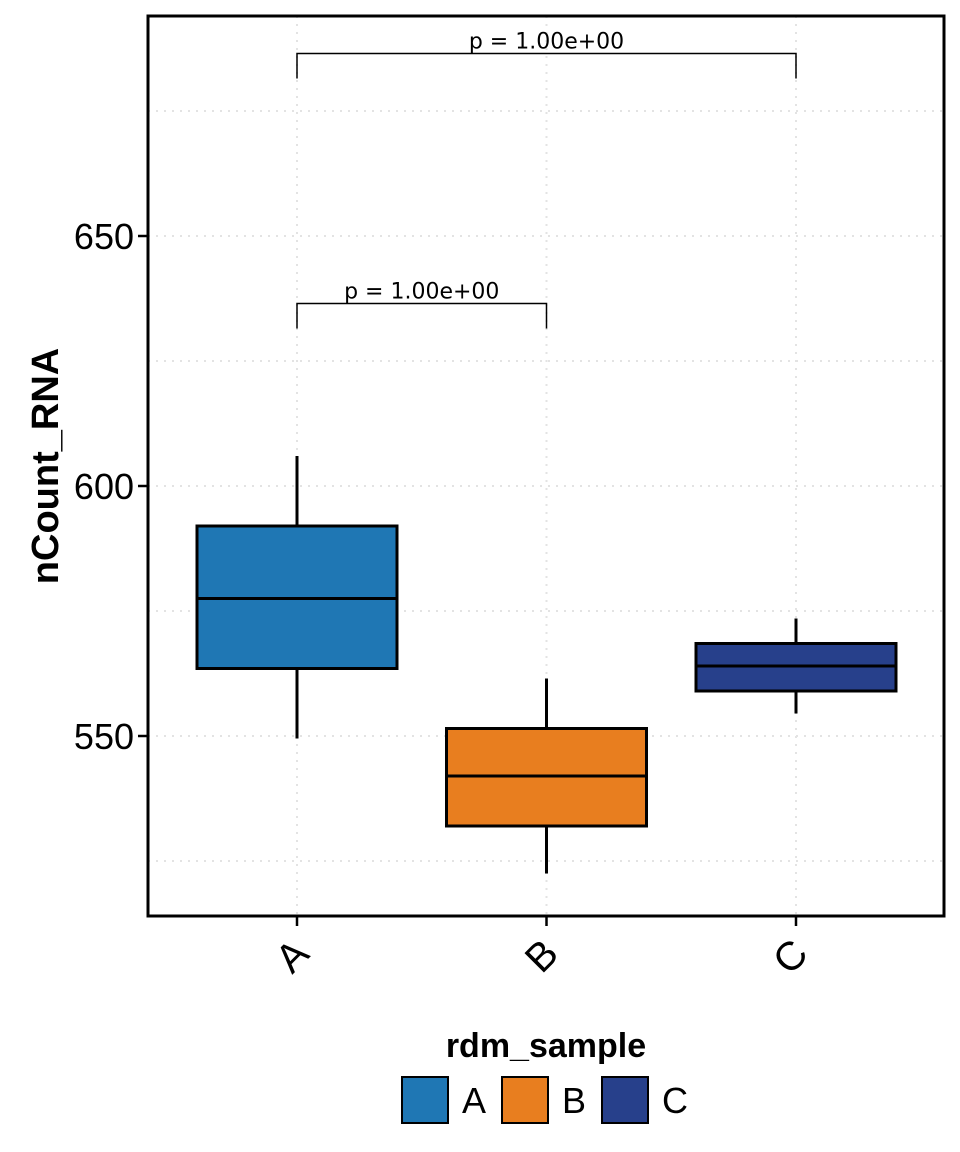 This screenshot has height=1152, width=960. I want to click on x-tick-label: A, so click(292, 956).